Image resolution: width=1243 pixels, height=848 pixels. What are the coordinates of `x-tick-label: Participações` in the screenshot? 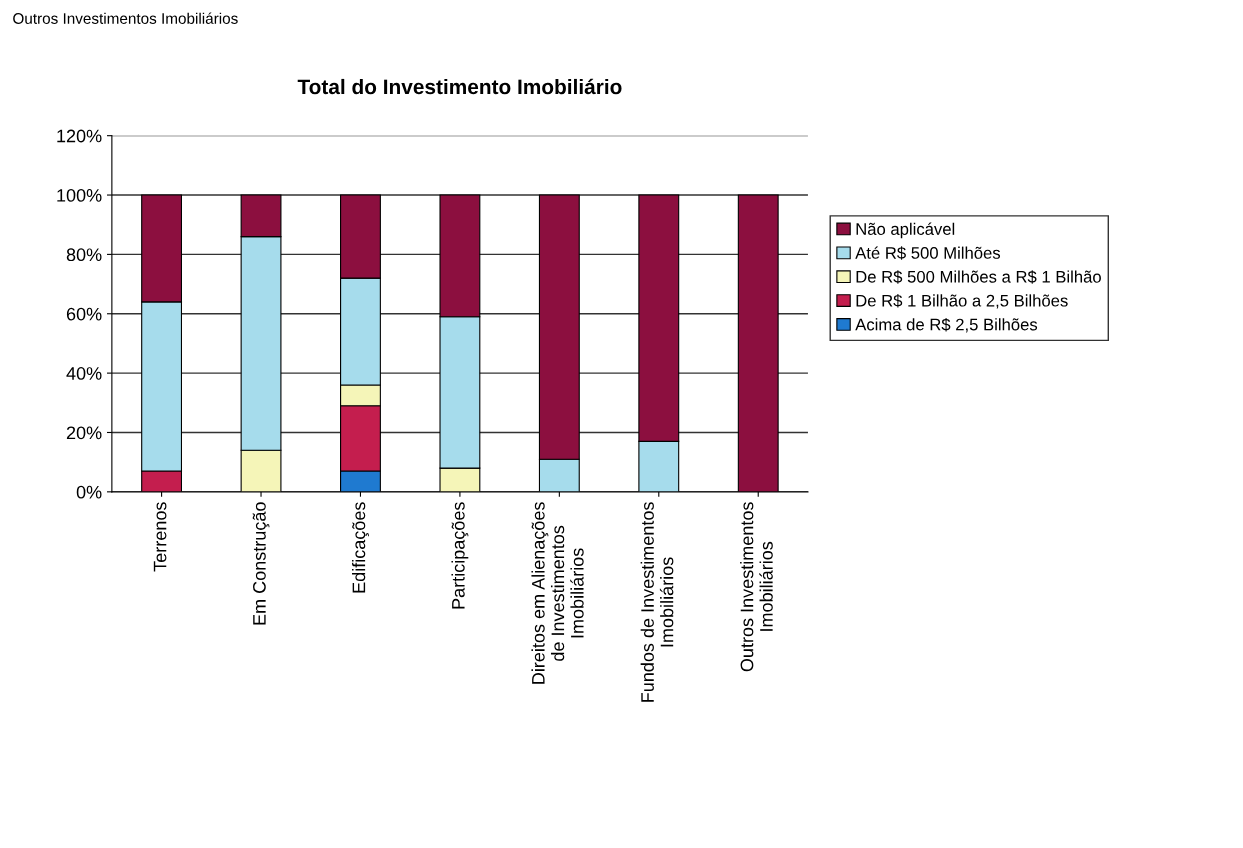 It's located at (460, 555).